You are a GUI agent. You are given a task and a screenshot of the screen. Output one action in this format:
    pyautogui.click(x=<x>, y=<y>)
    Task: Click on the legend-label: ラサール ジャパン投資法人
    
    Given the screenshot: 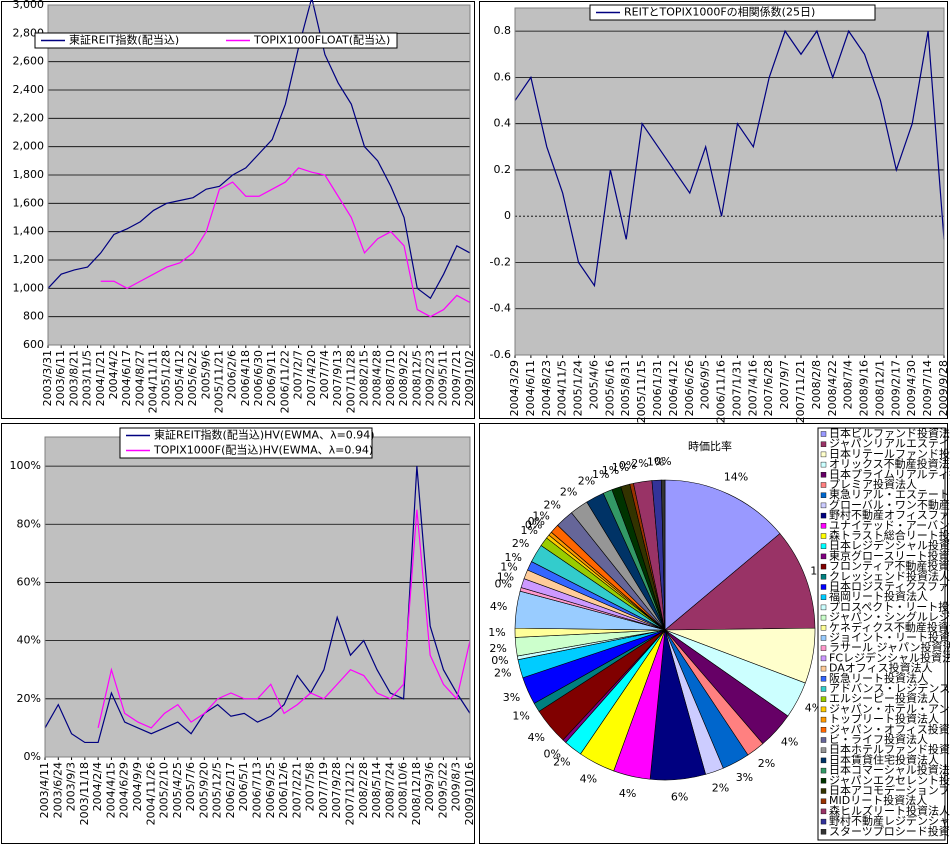 What is the action you would take?
    pyautogui.click(x=889, y=647)
    